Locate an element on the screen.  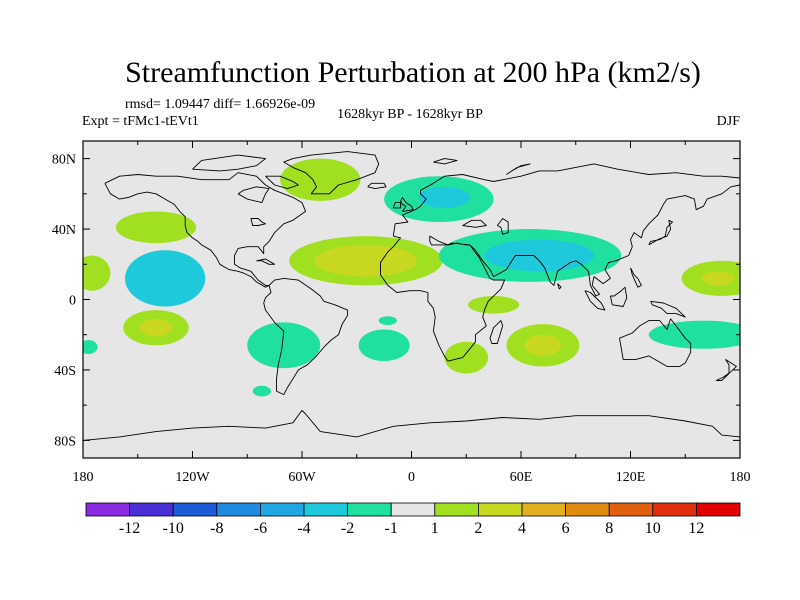
field-madagascar-green is located at coordinates (494, 304).